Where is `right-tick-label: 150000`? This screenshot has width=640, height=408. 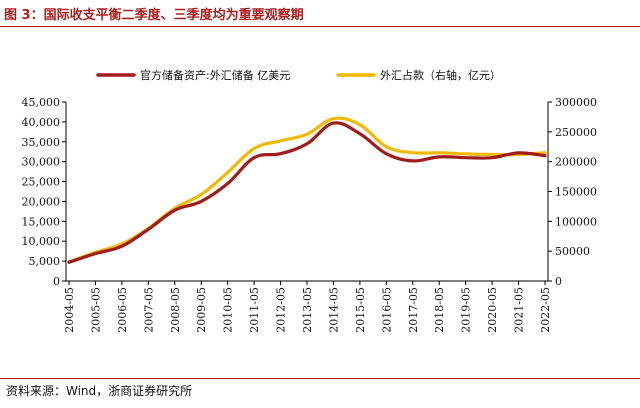 right-tick-label: 150000 is located at coordinates (576, 192).